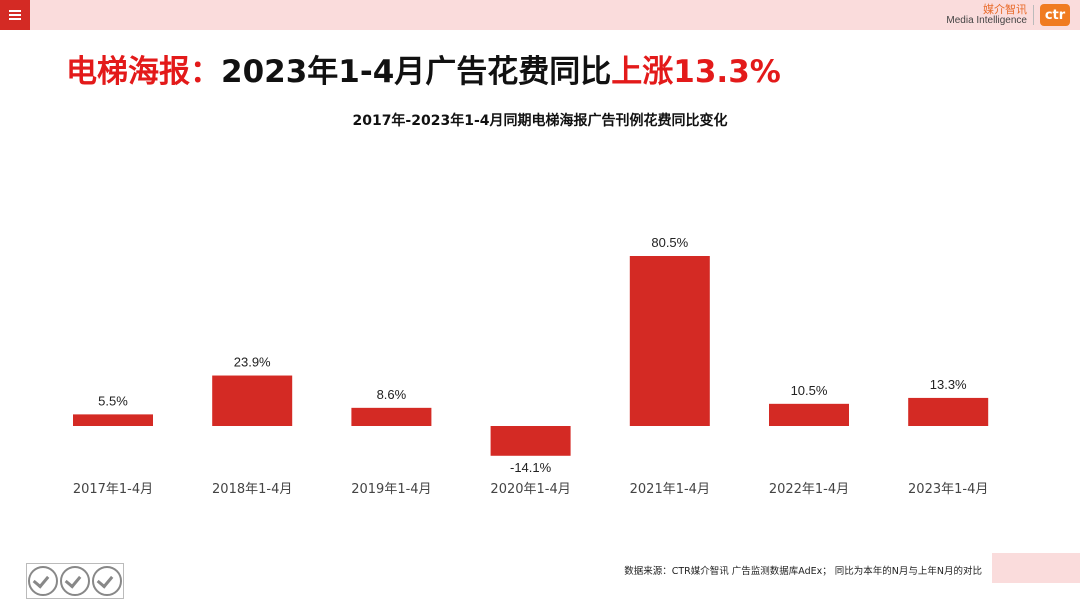  I want to click on certification-badges, so click(75, 581).